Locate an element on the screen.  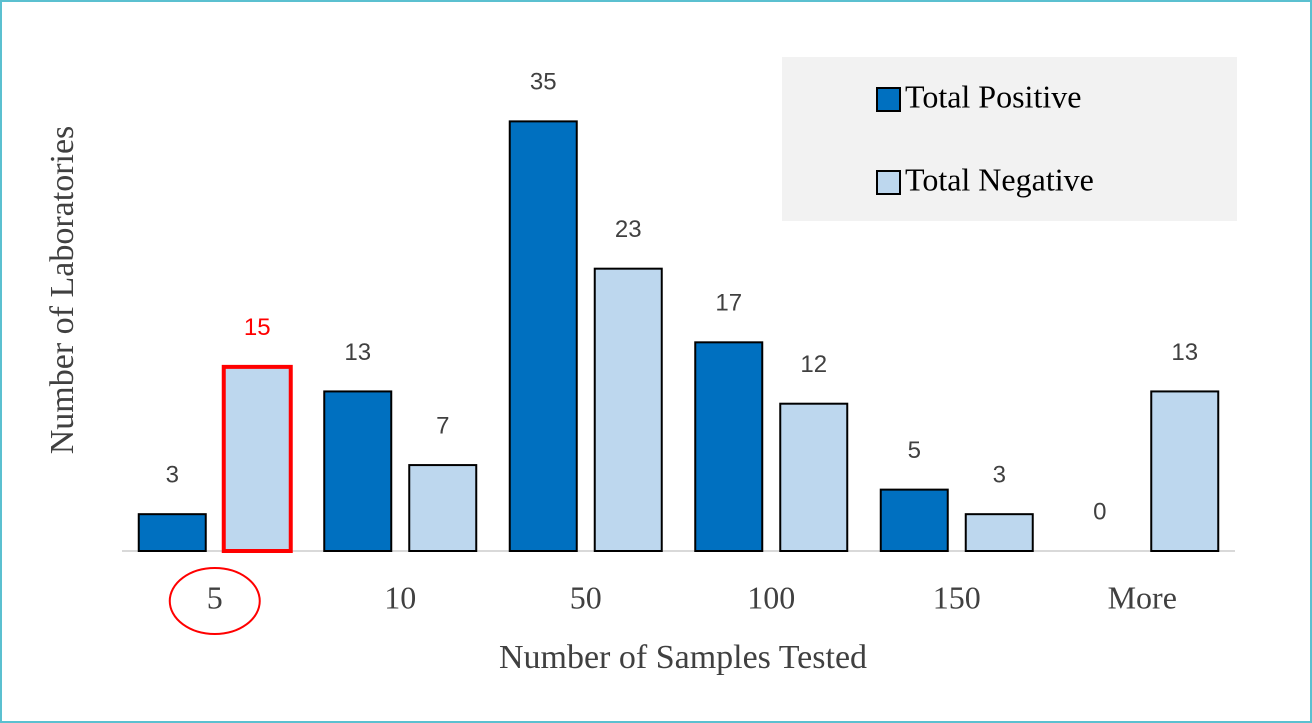
x-axis-title: Number of Samples Tested is located at coordinates (683, 657).